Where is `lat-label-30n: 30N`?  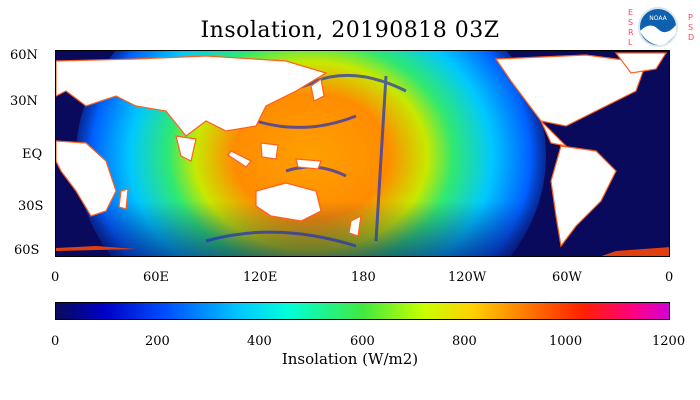 lat-label-30n: 30N is located at coordinates (24, 101).